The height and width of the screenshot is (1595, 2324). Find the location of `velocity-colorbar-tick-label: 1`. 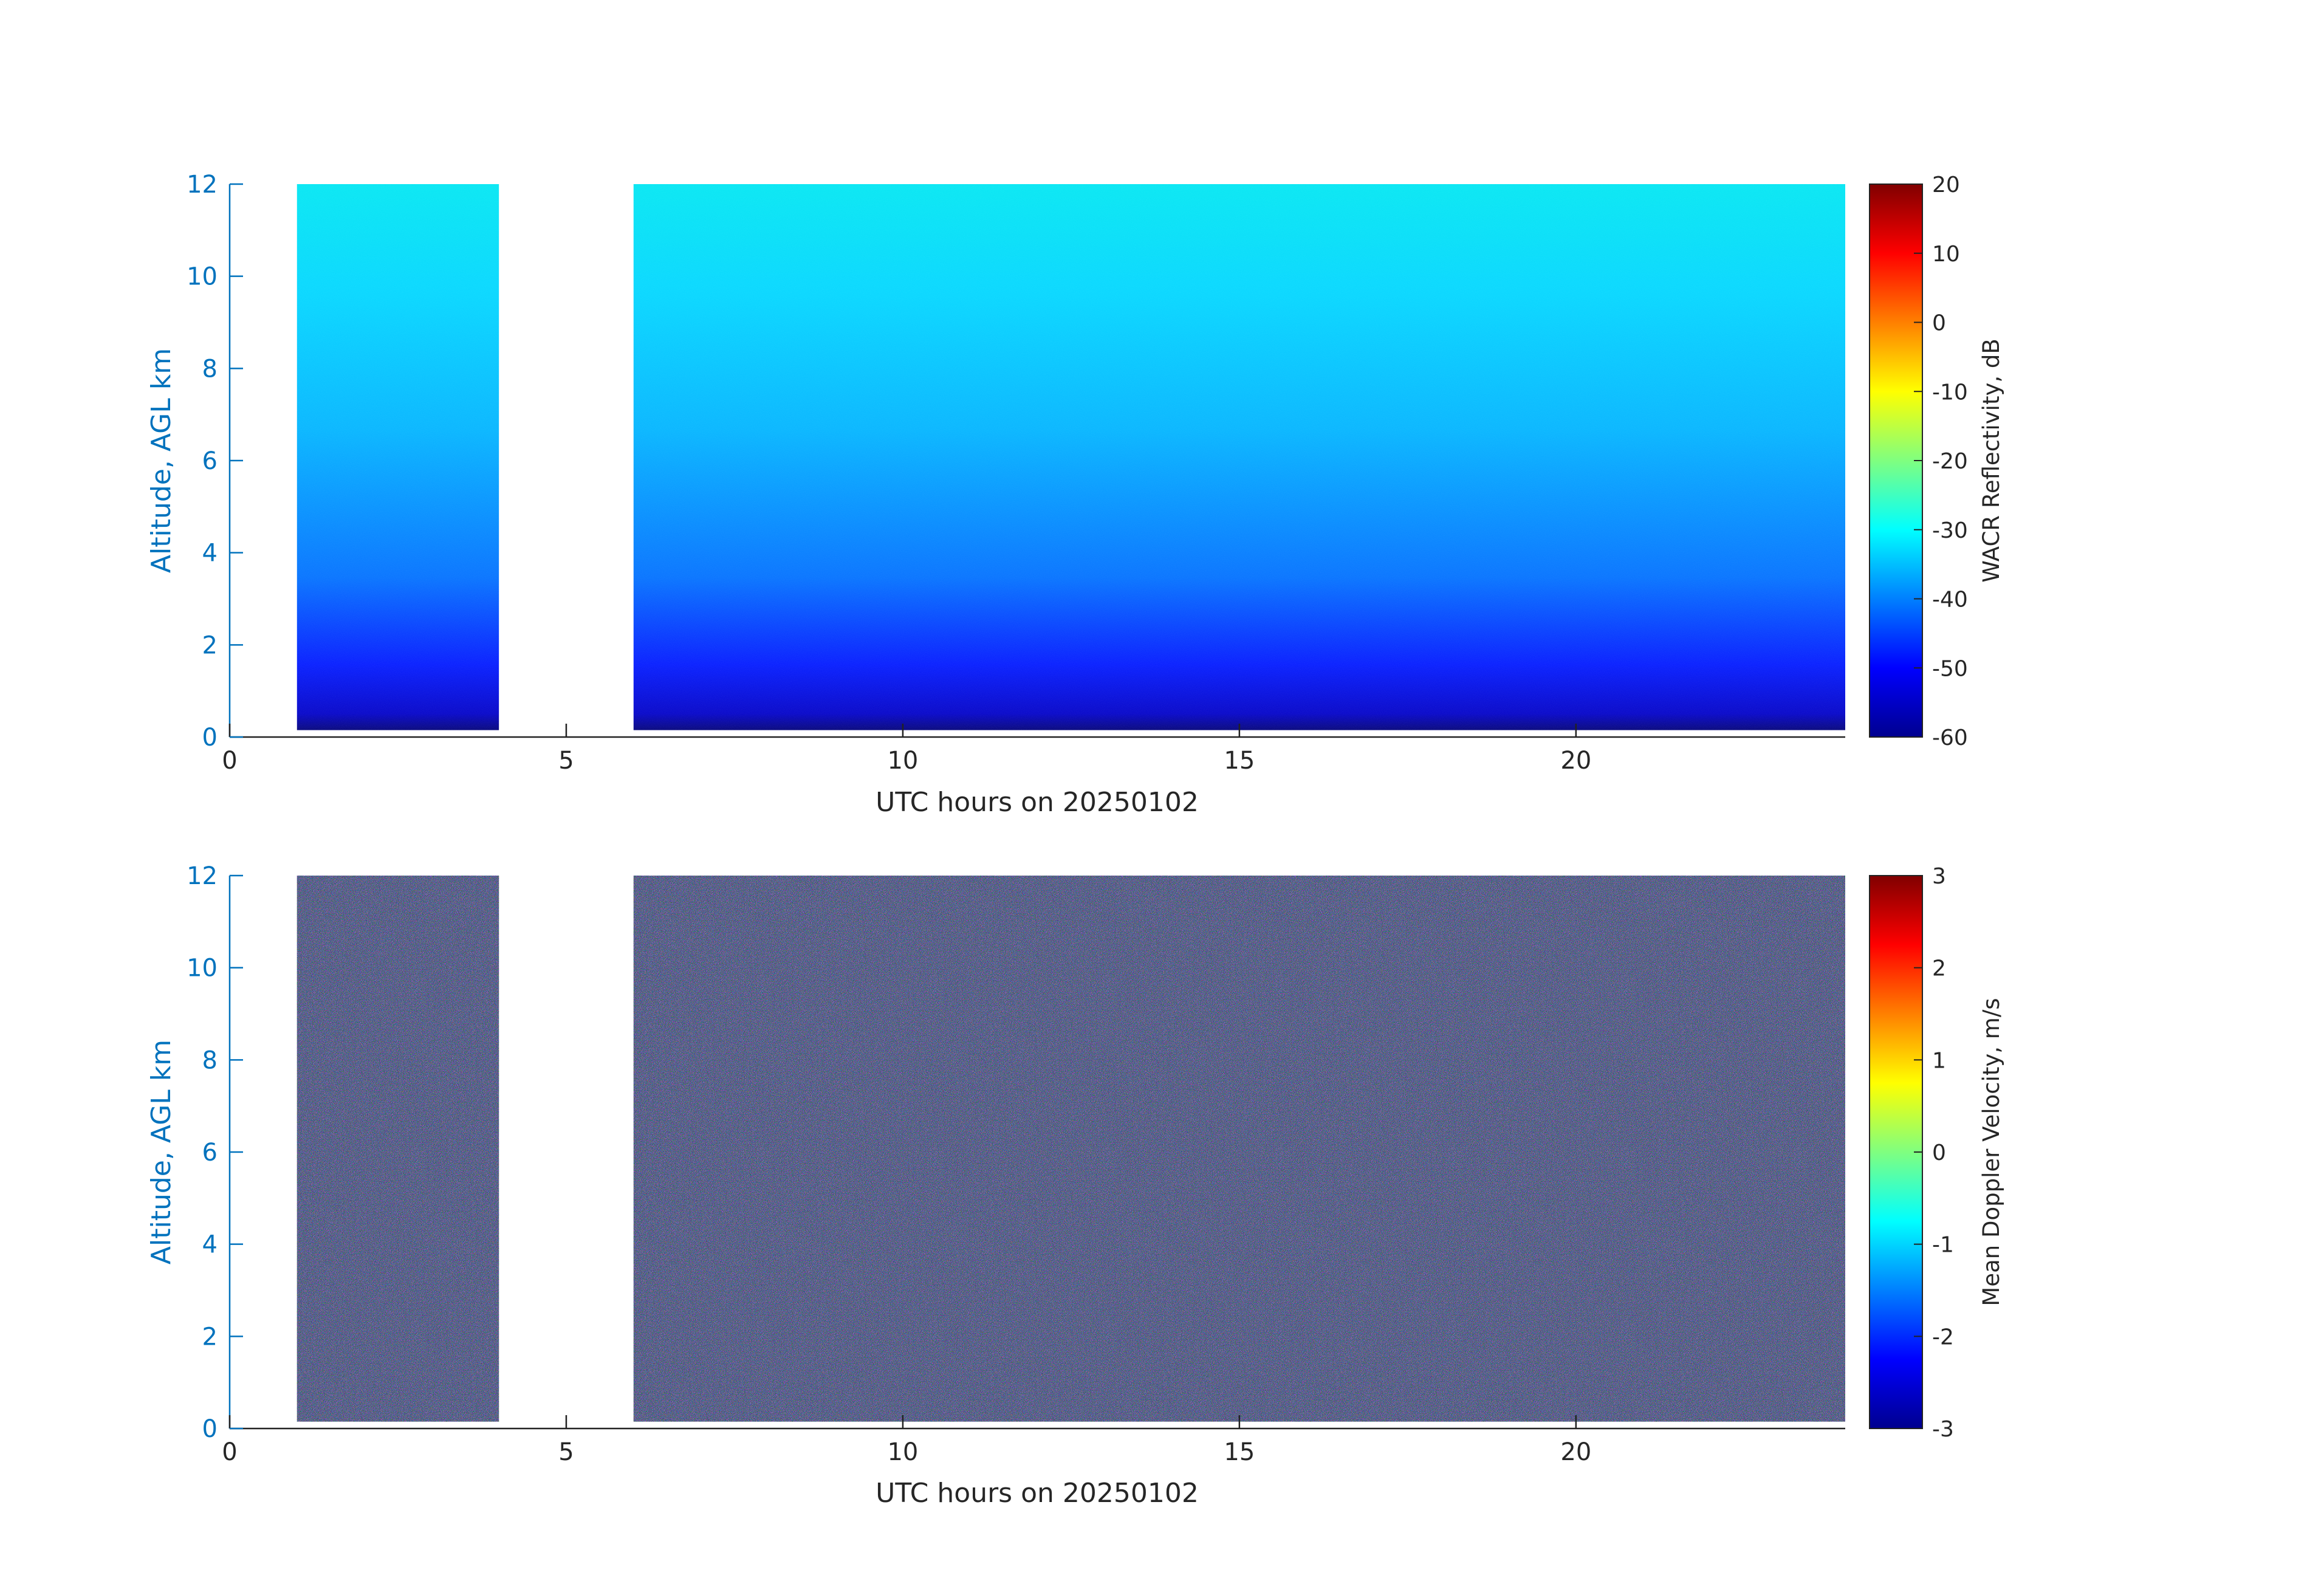

velocity-colorbar-tick-label: 1 is located at coordinates (1939, 1060).